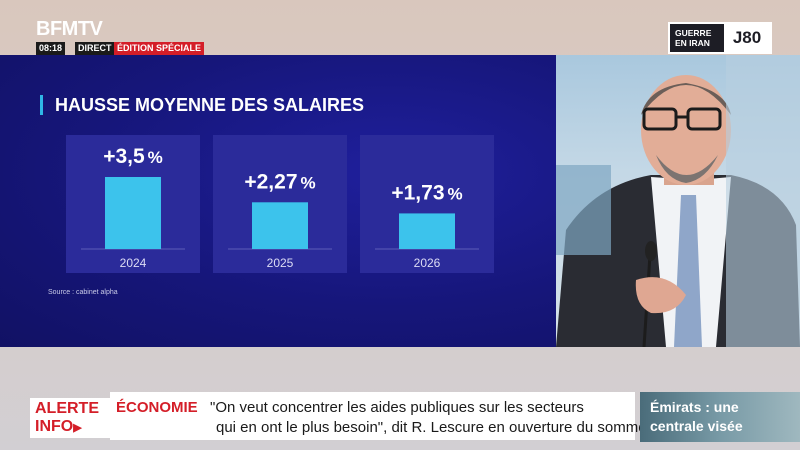 Image resolution: width=800 pixels, height=450 pixels. I want to click on tick-label-2025: 2025, so click(280, 263).